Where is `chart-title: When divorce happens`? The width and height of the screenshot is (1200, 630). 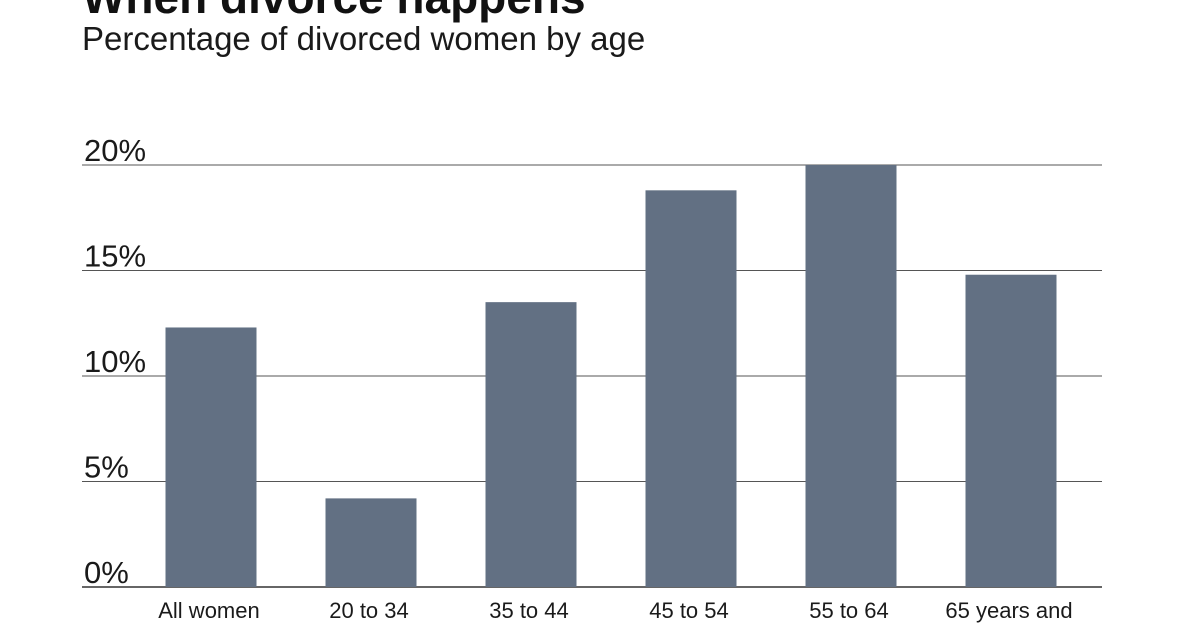 chart-title: When divorce happens is located at coordinates (334, 10).